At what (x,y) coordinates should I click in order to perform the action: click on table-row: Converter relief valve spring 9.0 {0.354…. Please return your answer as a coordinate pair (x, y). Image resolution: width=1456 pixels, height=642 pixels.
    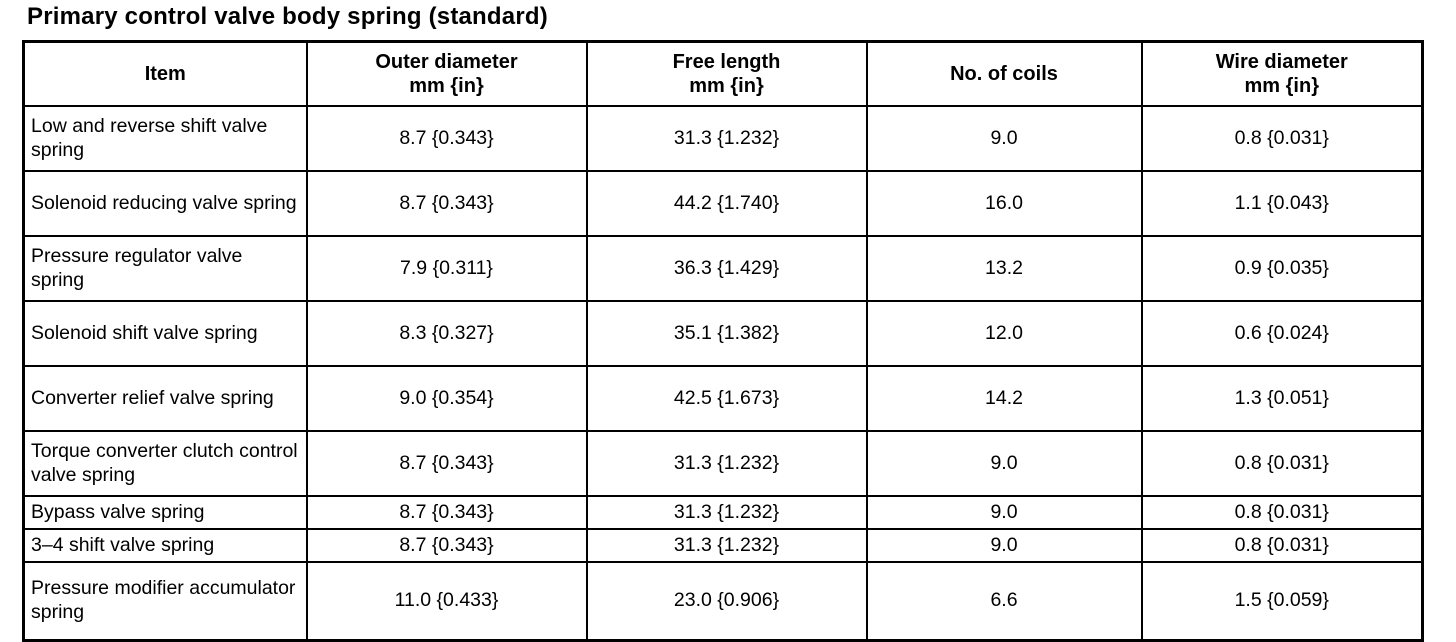
    Looking at the image, I should click on (723, 398).